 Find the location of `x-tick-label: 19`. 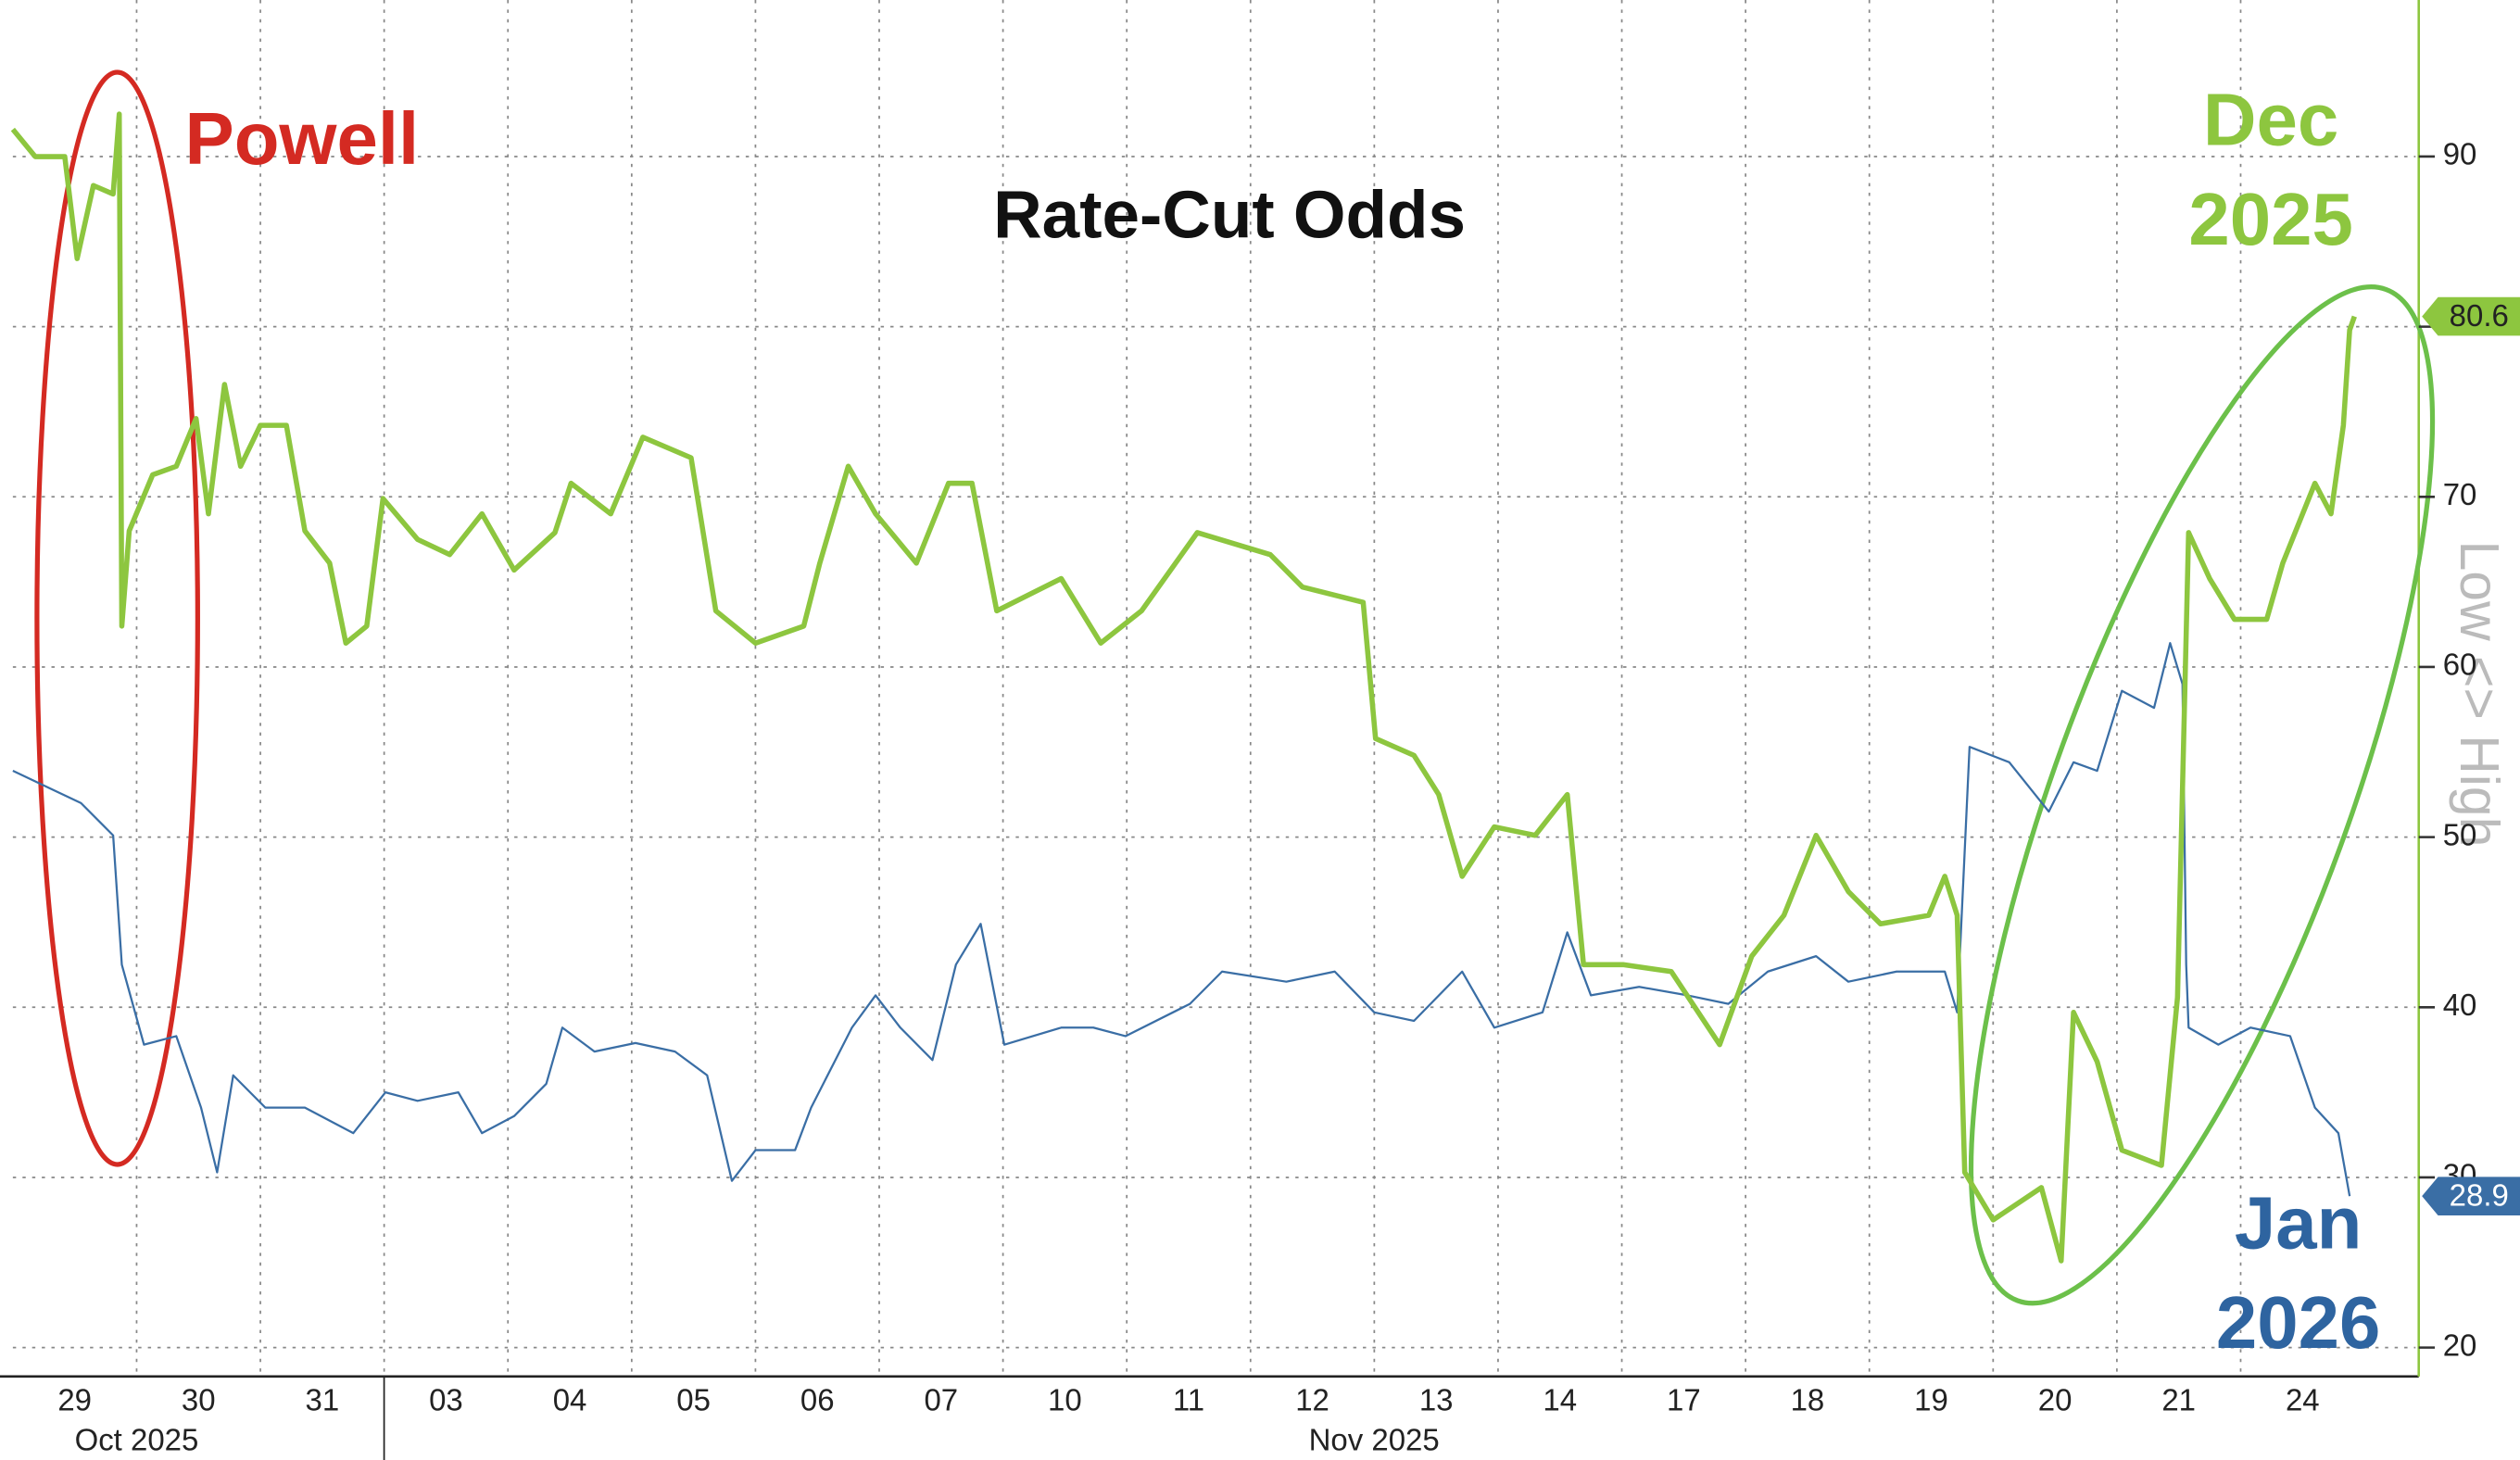

x-tick-label: 19 is located at coordinates (1931, 1399).